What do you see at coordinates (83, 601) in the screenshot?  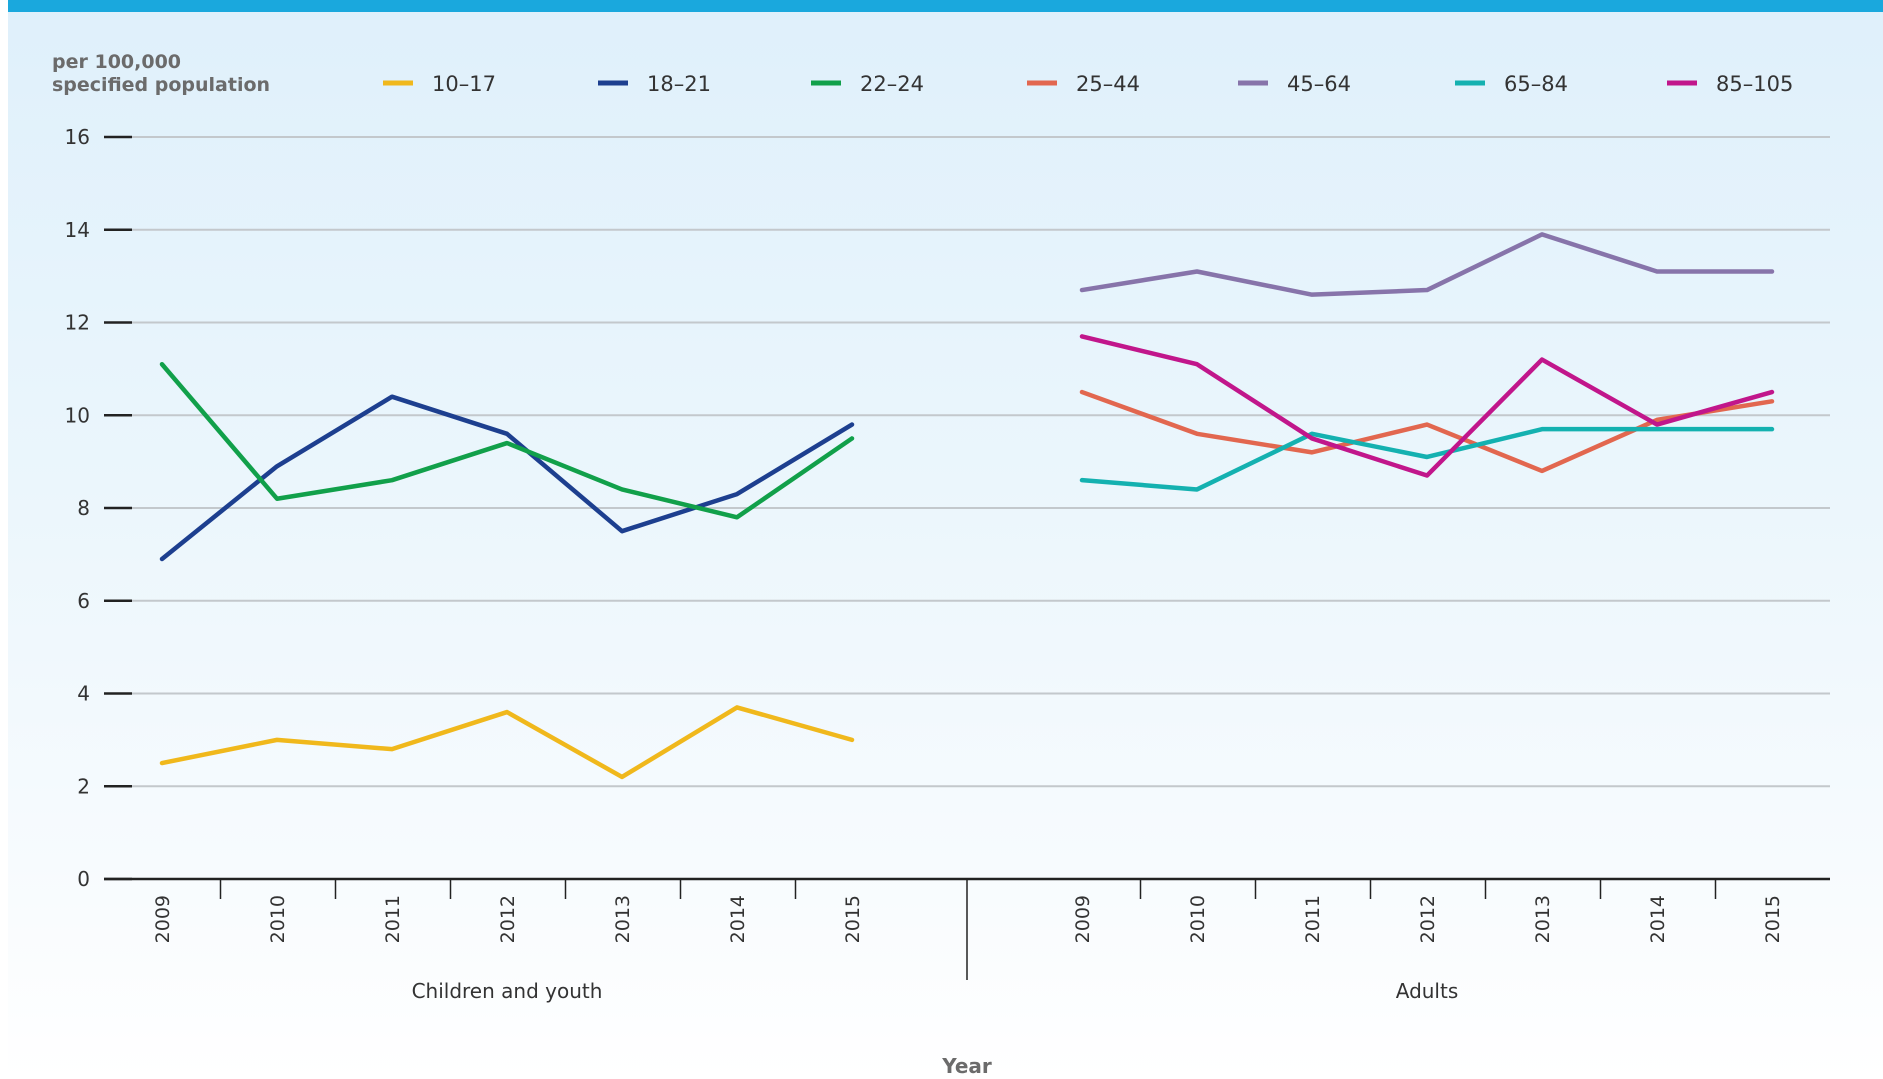 I see `y-tick-label: 6` at bounding box center [83, 601].